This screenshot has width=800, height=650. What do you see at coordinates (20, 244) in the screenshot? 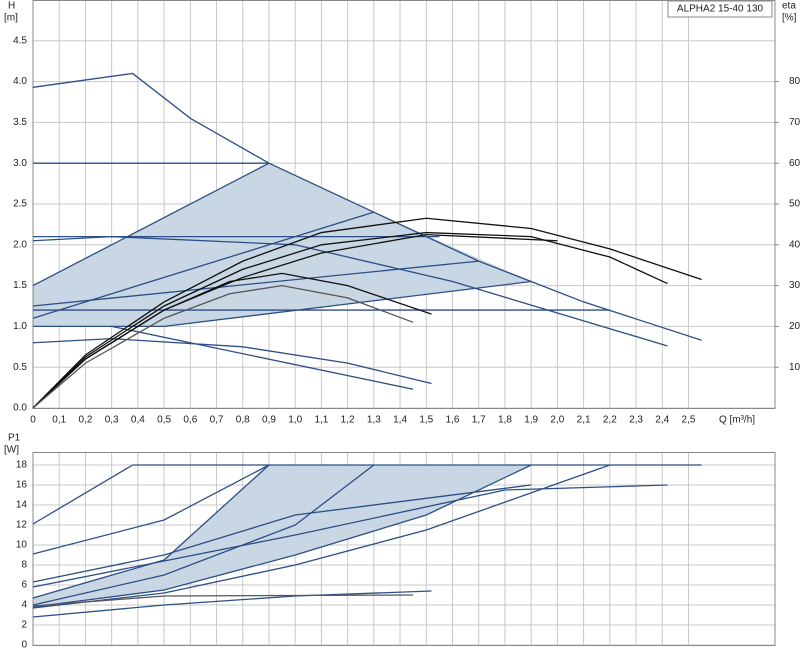
I see `y-tick-label: 2.0` at bounding box center [20, 244].